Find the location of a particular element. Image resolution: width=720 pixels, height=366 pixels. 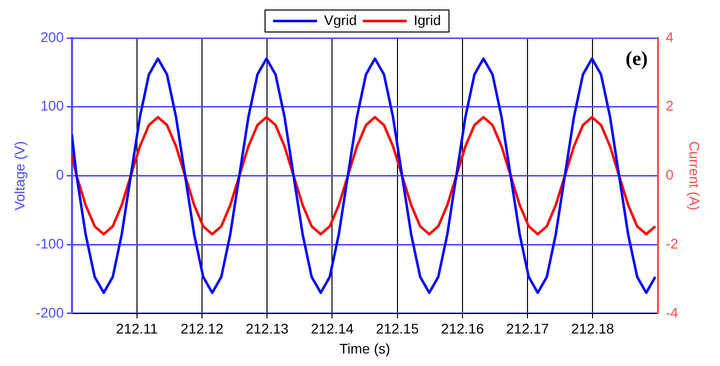

y-tick-label: -100 is located at coordinates (50, 243).